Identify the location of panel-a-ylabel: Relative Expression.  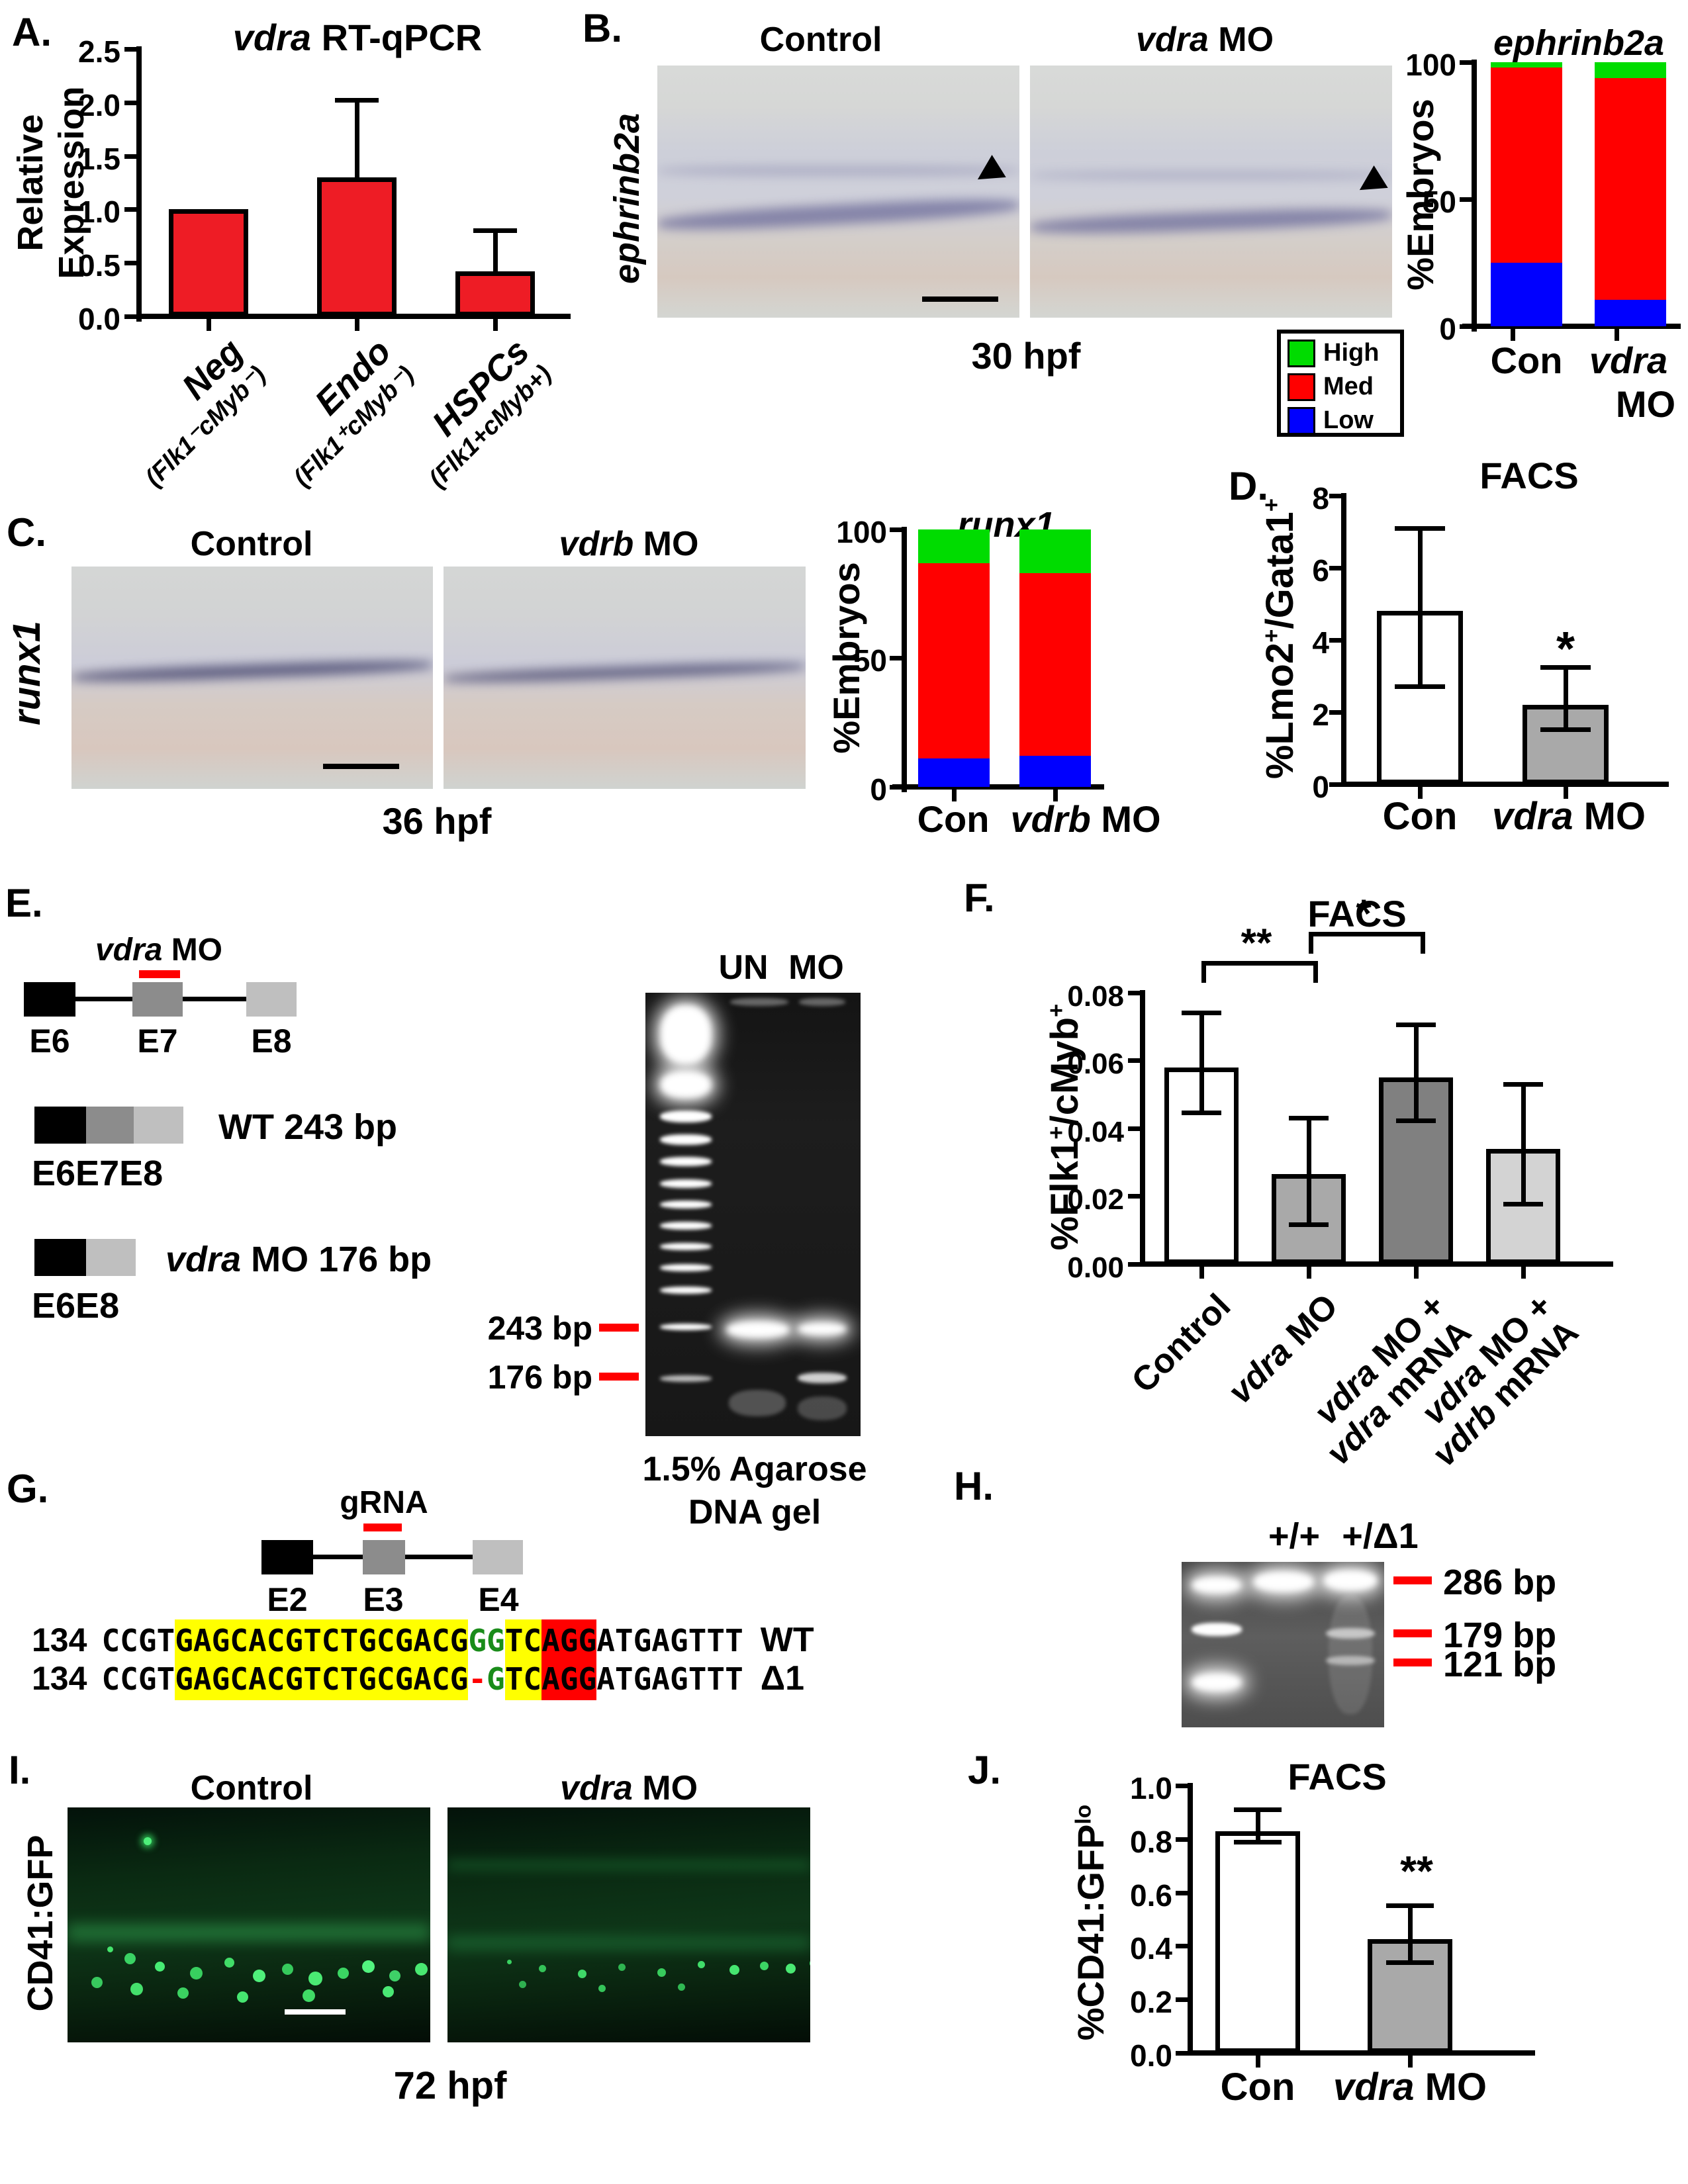
(53, 182).